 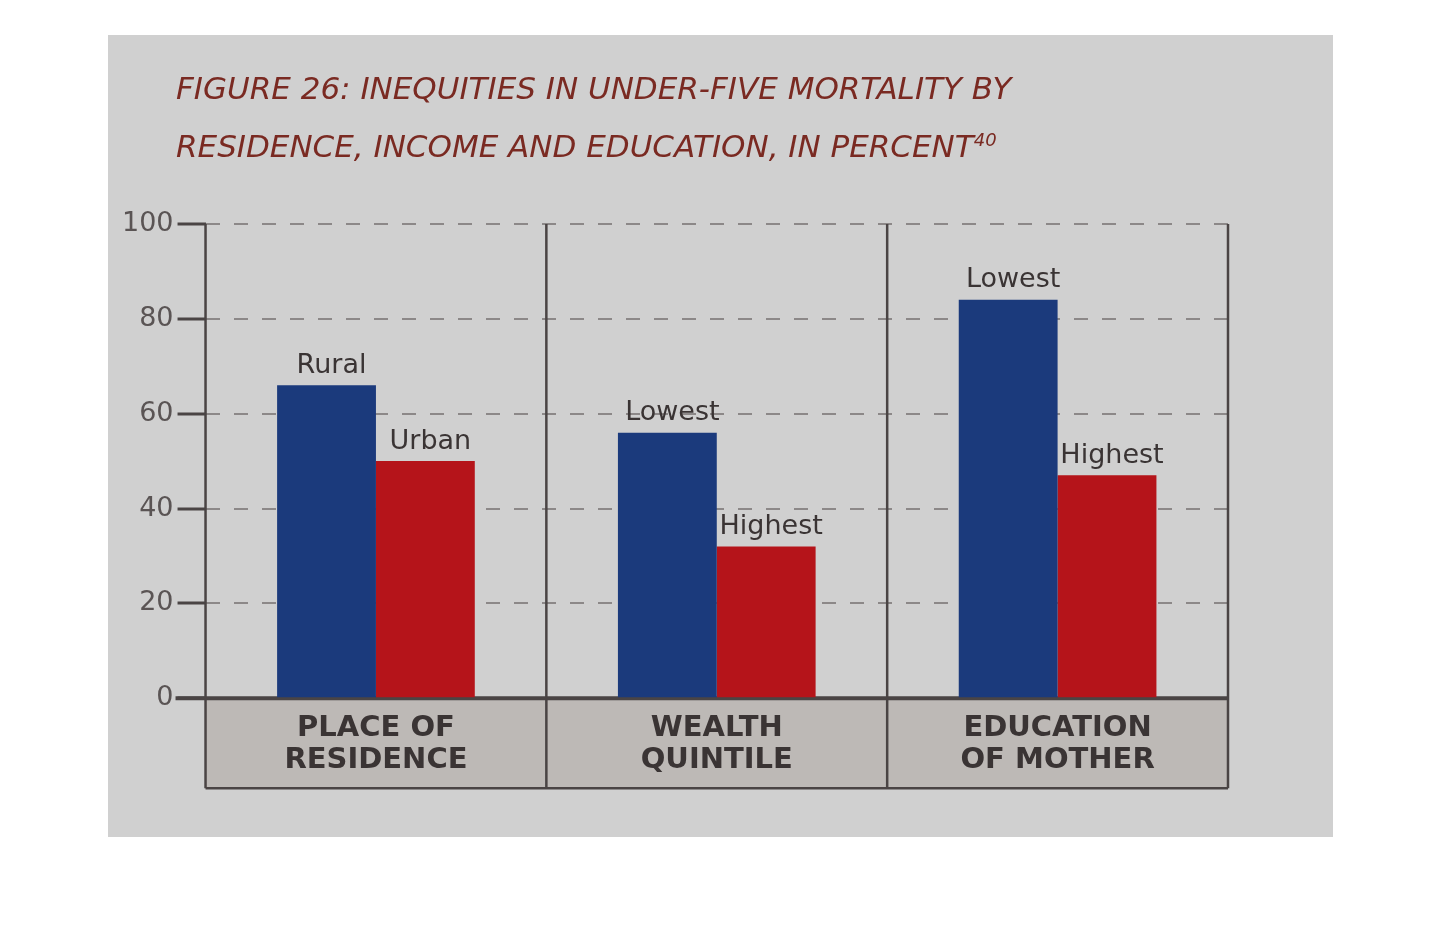 What do you see at coordinates (165, 696) in the screenshot?
I see `y-tick-label: 0` at bounding box center [165, 696].